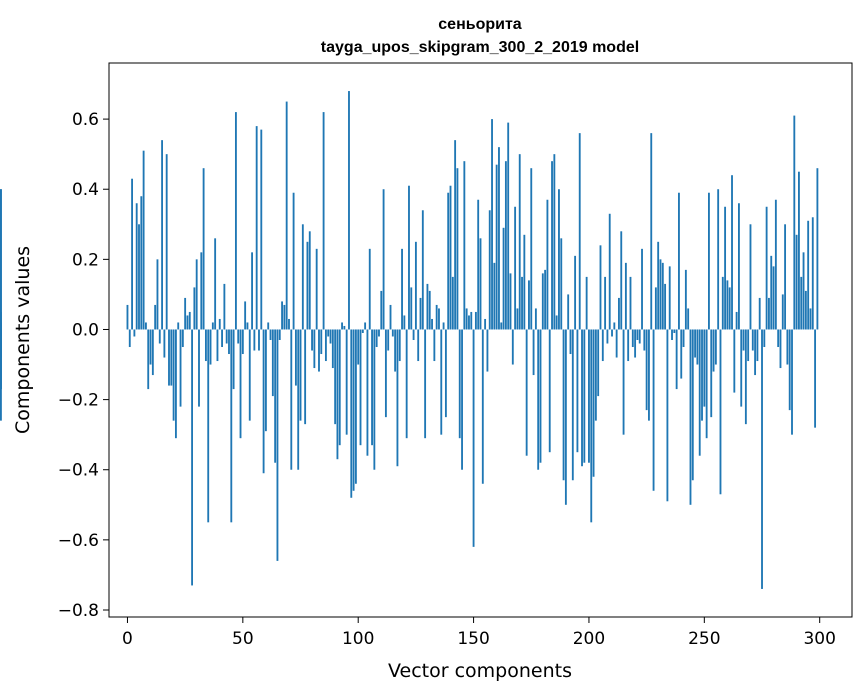  I want to click on x-tick-label: 250, so click(704, 639).